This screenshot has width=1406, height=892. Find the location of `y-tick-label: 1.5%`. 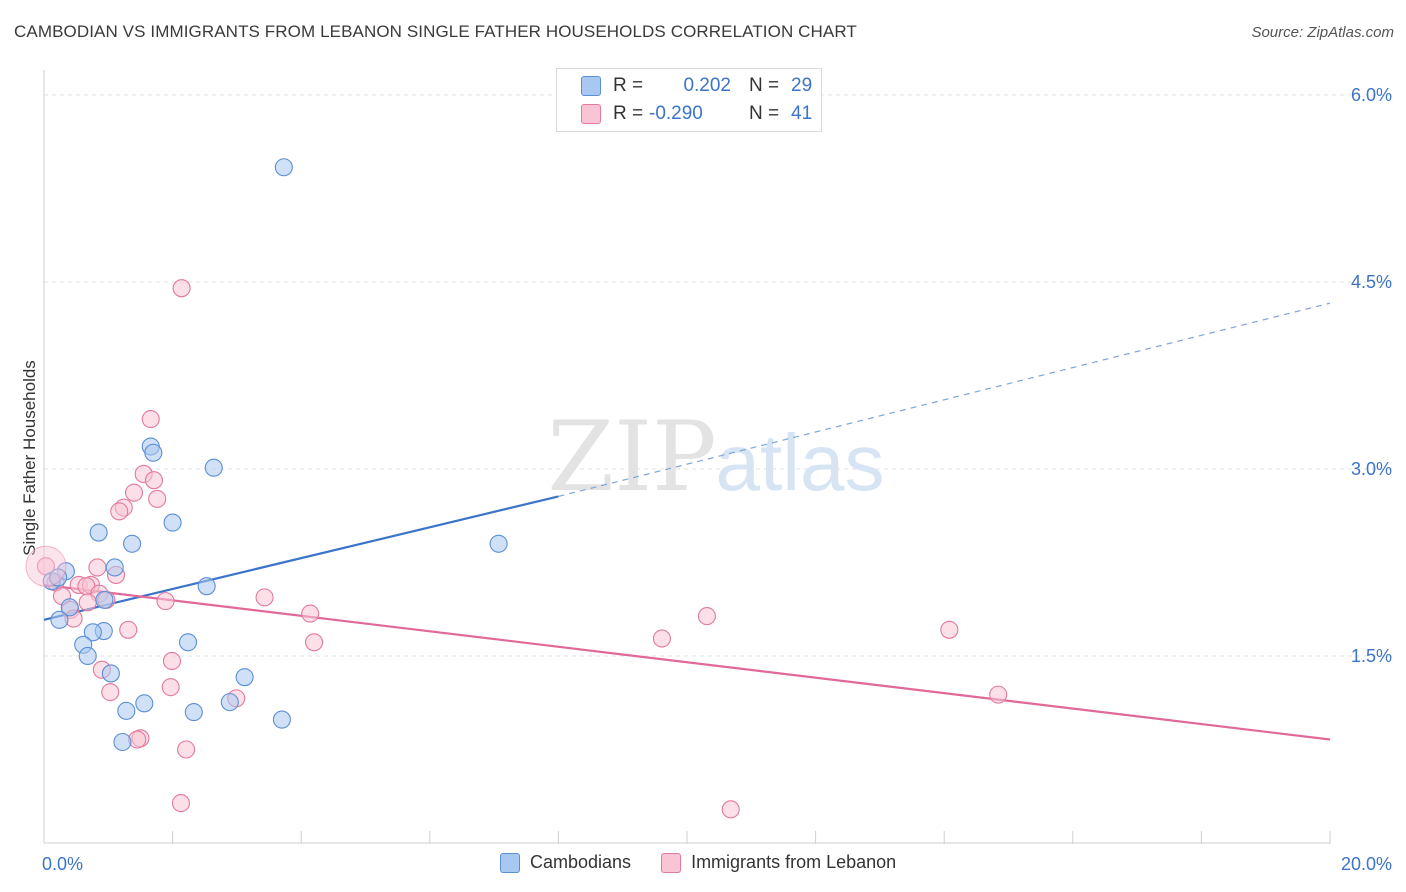

y-tick-label: 1.5% is located at coordinates (1371, 656).